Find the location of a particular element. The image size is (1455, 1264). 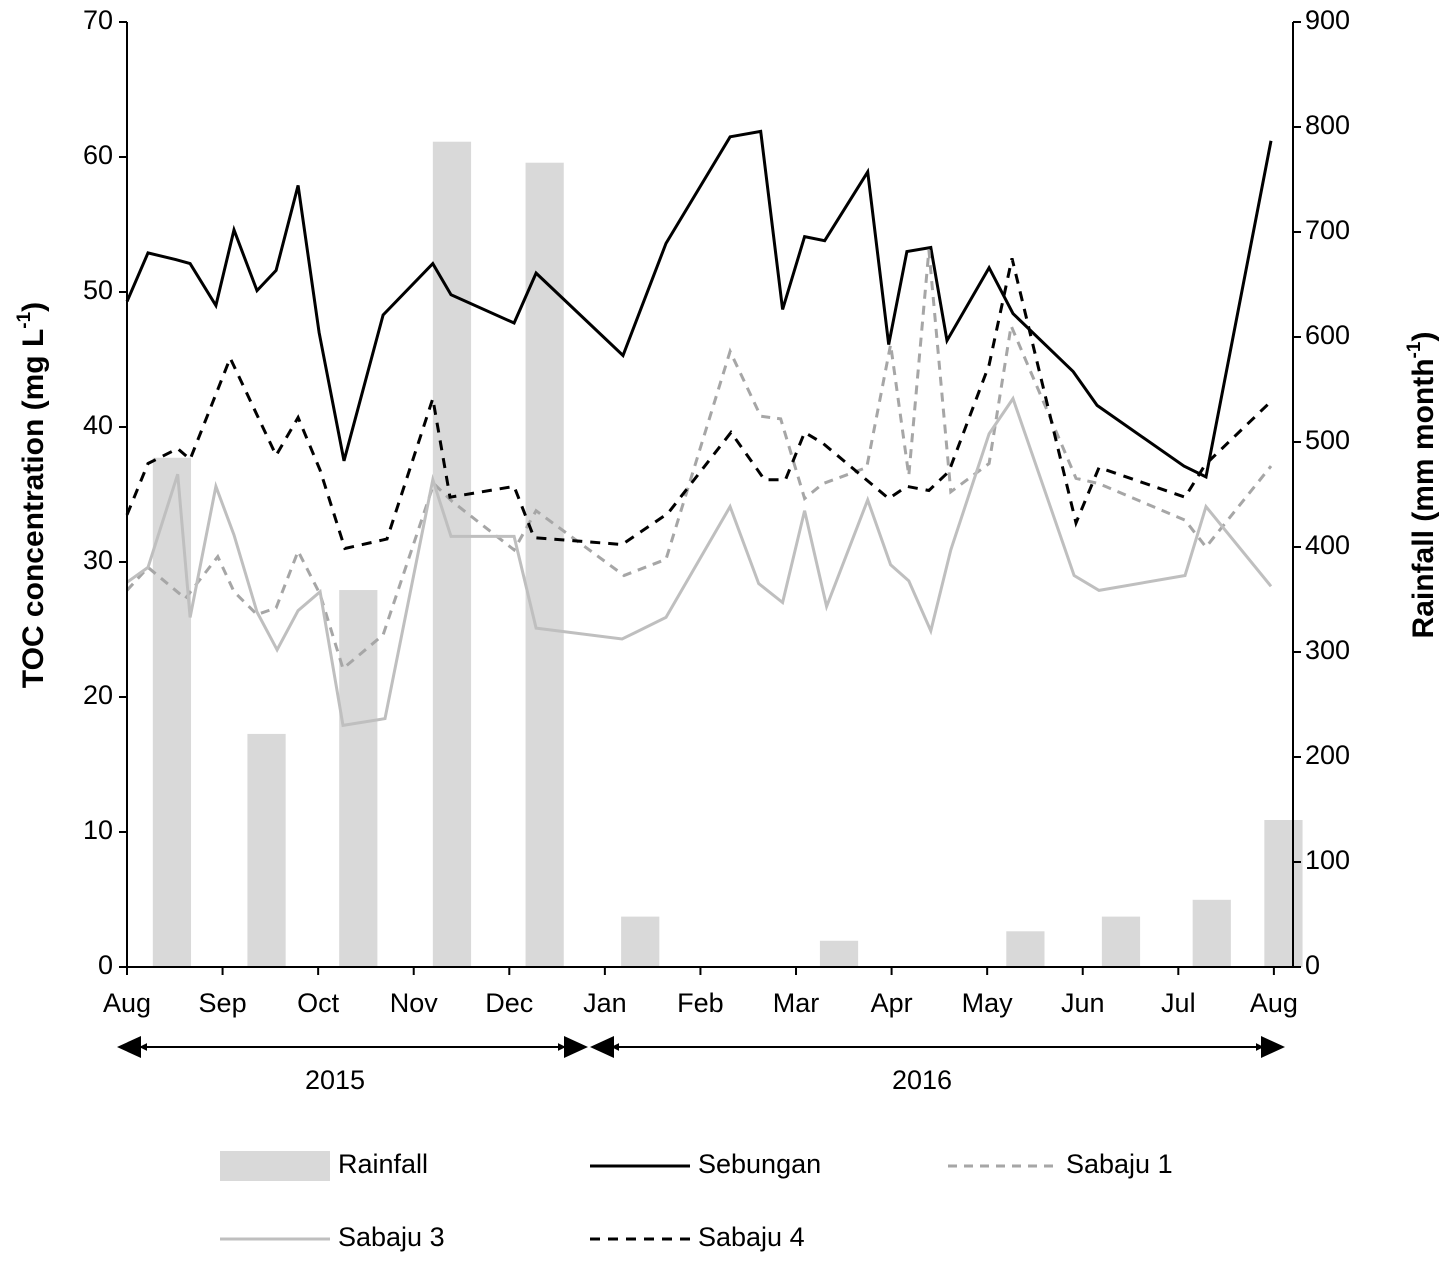

legend: Rainfall Sebungan Sabaju 1 Sabaju 3 Sabaju 4 is located at coordinates (696, 1200).